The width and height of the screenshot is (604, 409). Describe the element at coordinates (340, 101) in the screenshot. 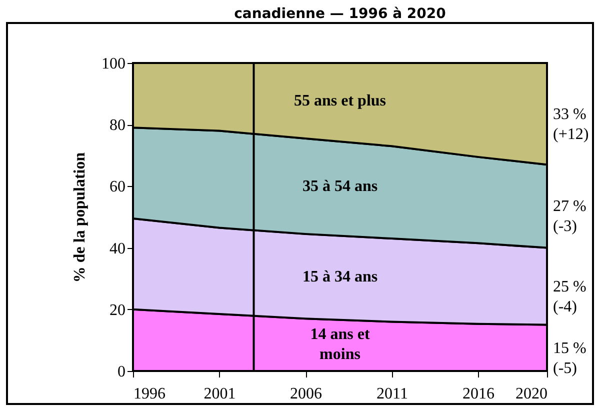

I see `series-label: 55 ans et plus` at that location.